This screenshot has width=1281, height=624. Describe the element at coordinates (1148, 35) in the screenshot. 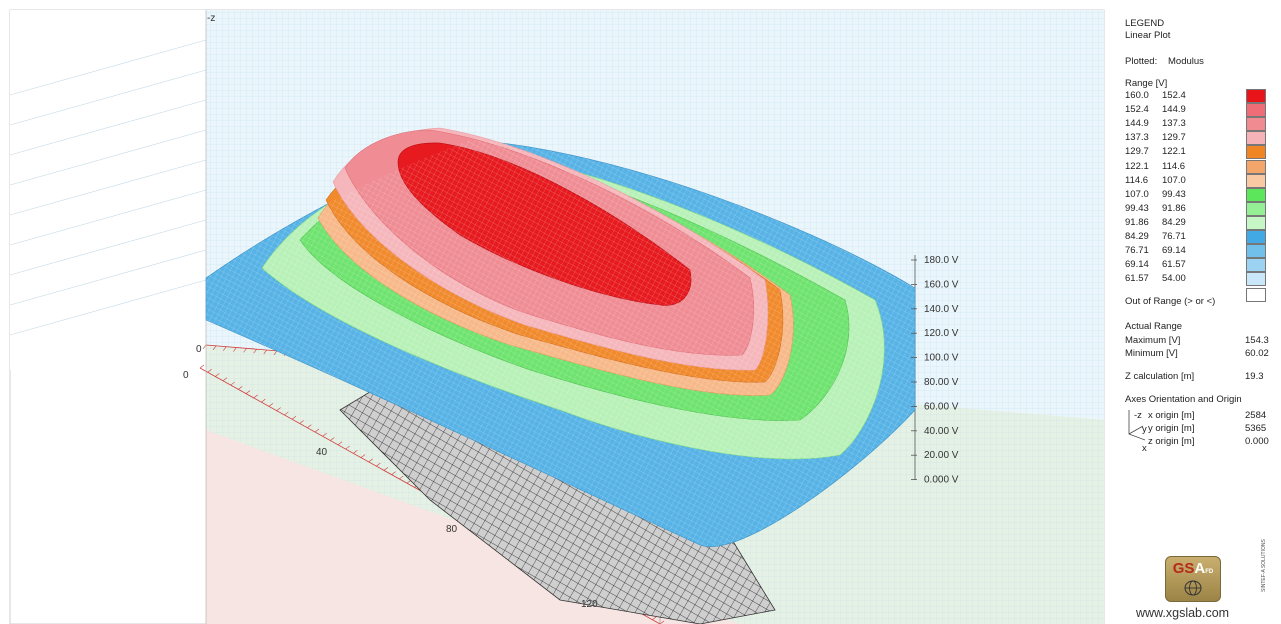

I see `legend-subtitle: Linear Plot` at that location.